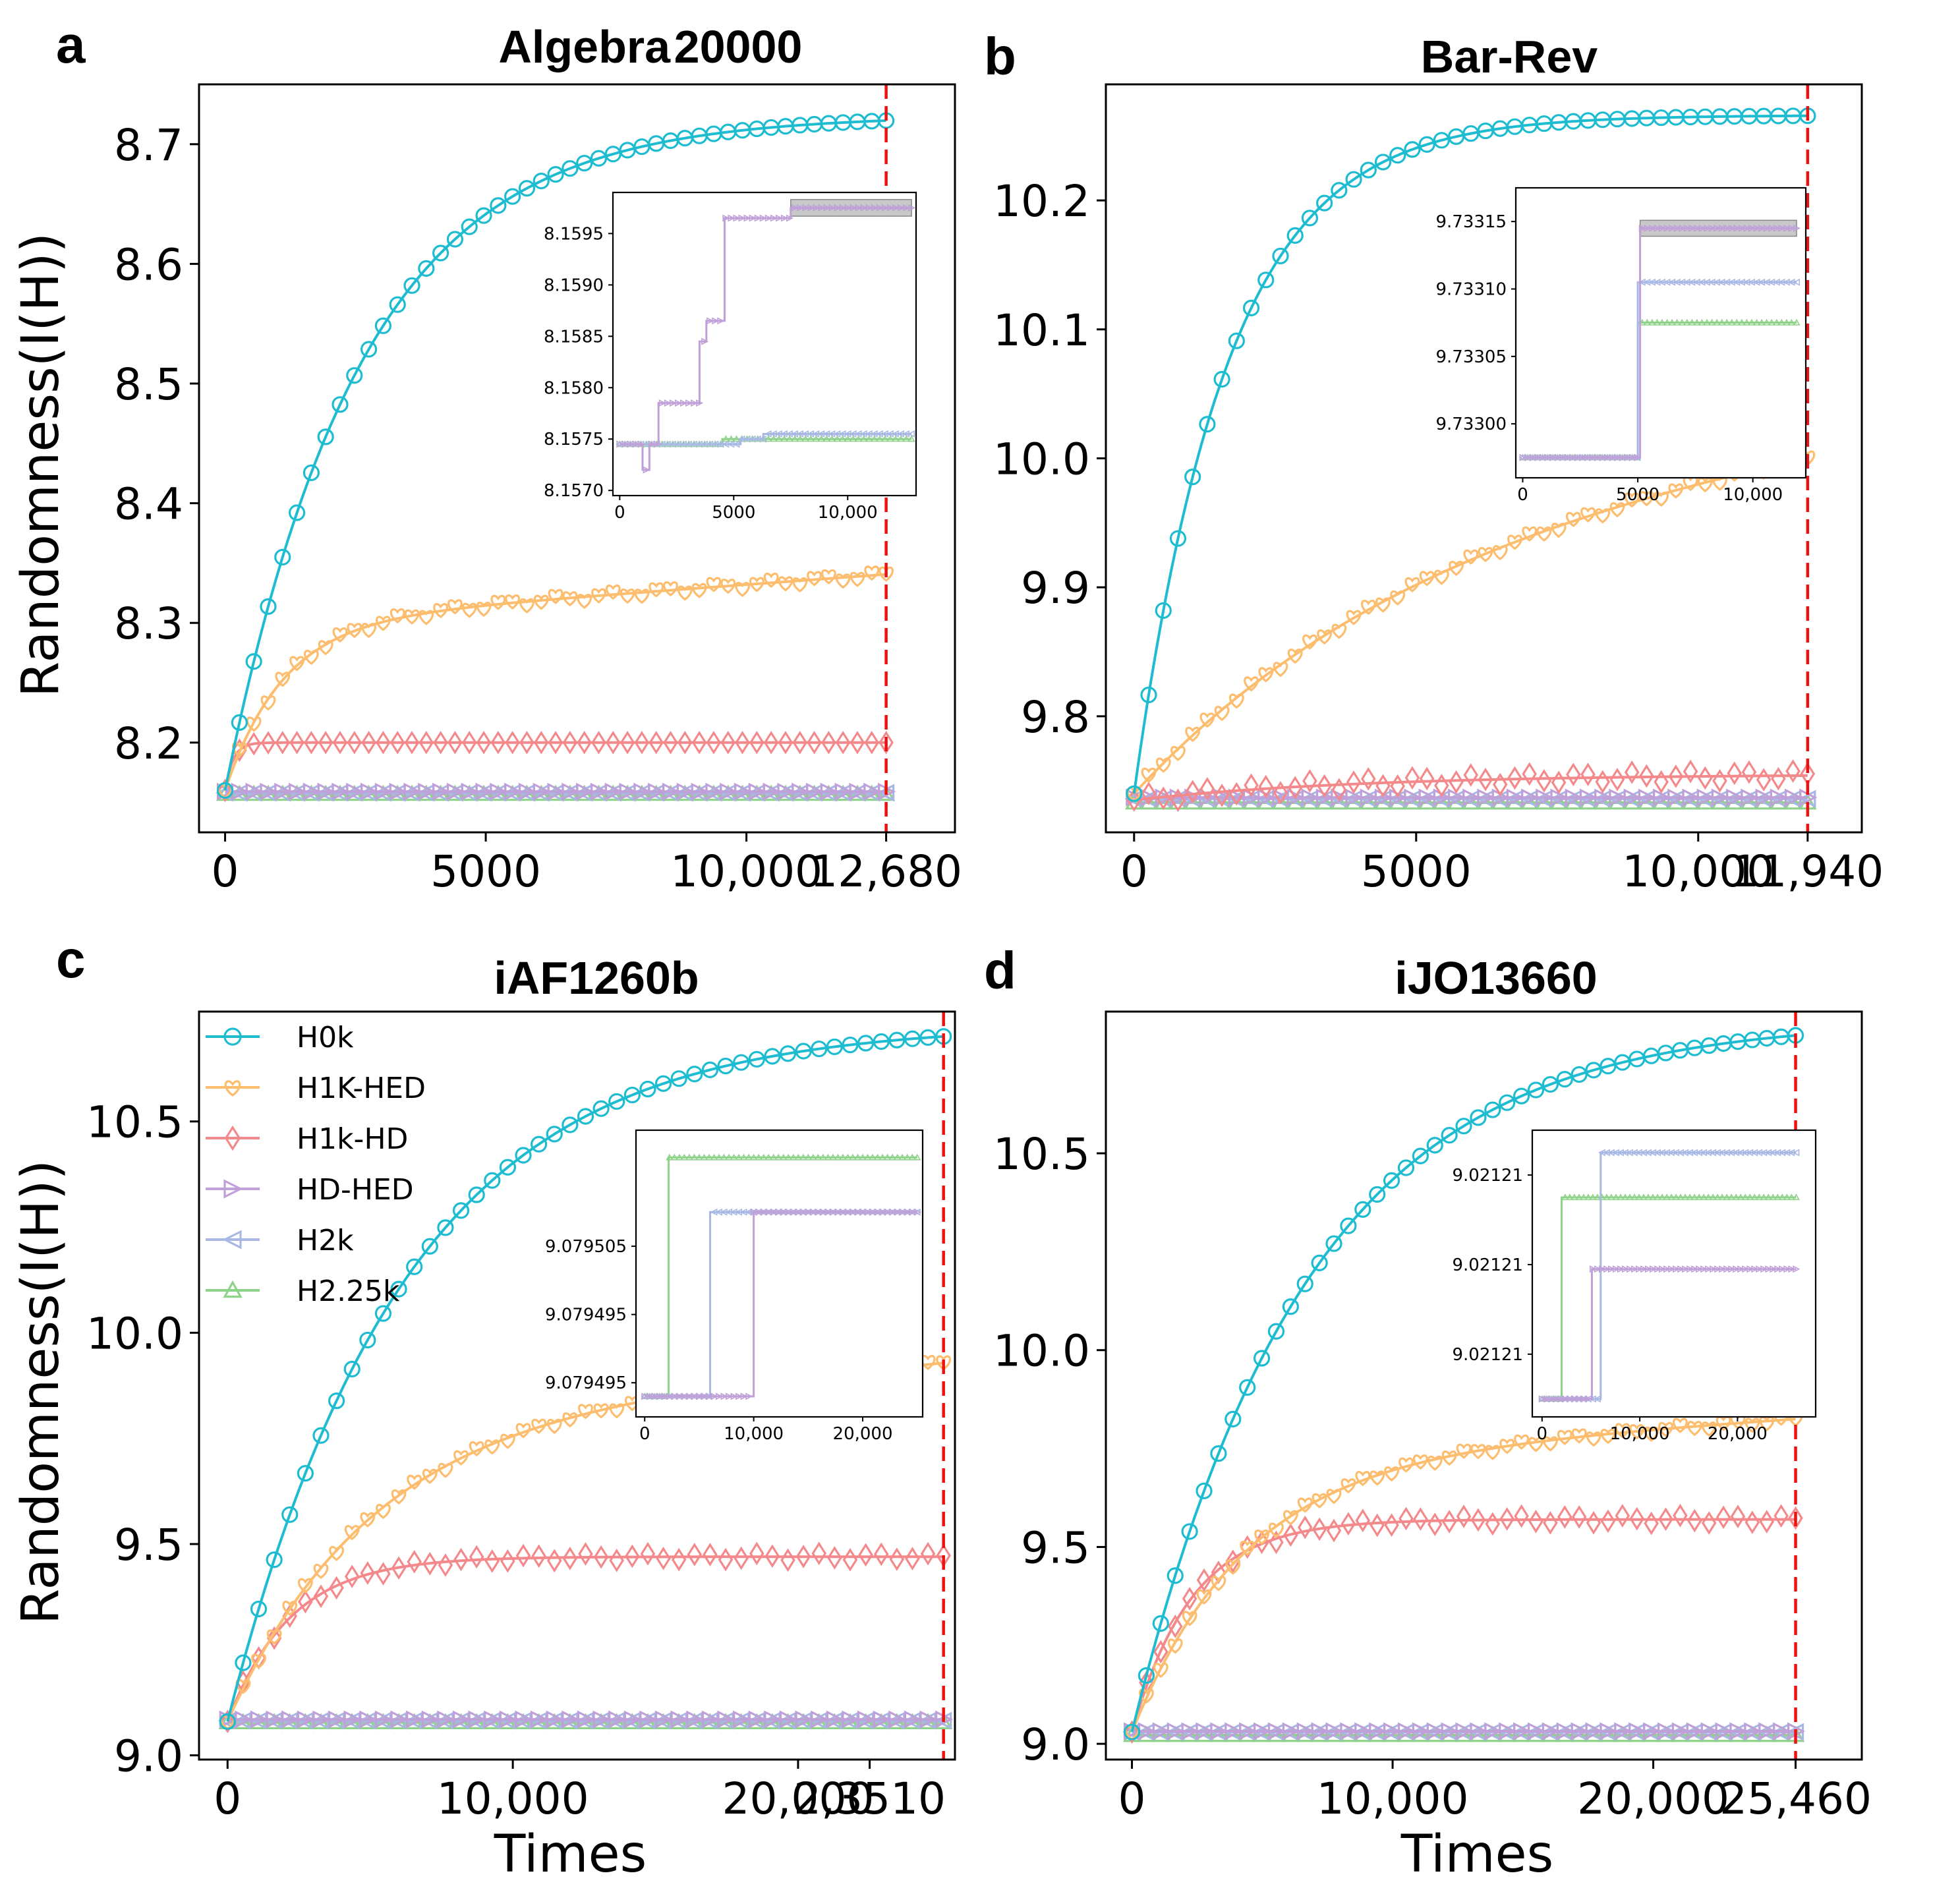  What do you see at coordinates (585, 1378) in the screenshot?
I see `series-line-H0k` at bounding box center [585, 1378].